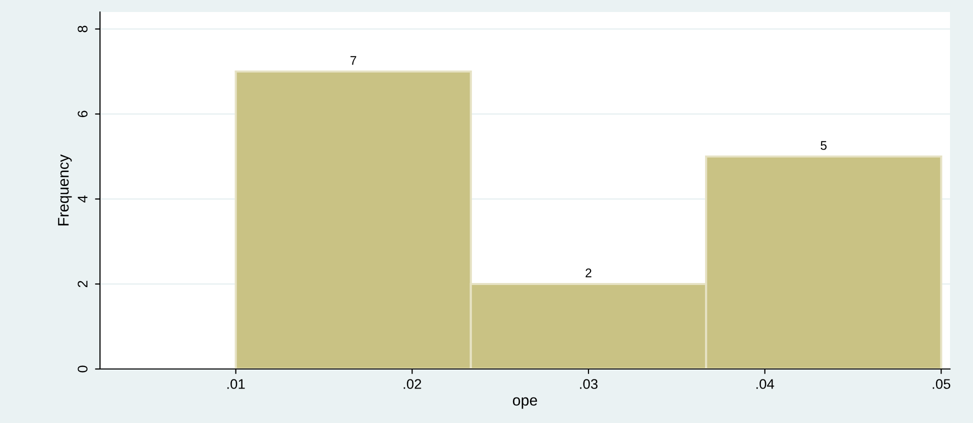 This screenshot has height=423, width=973. What do you see at coordinates (83, 199) in the screenshot?
I see `y-tick-label: 4` at bounding box center [83, 199].